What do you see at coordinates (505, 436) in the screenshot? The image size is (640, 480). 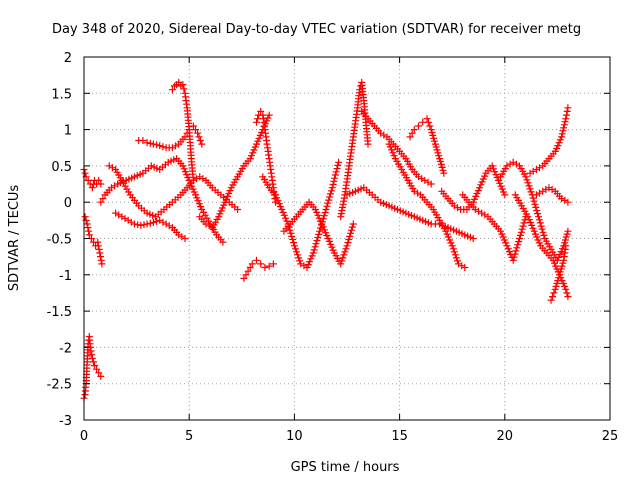 I see `x-tick-label: 20` at bounding box center [505, 436].